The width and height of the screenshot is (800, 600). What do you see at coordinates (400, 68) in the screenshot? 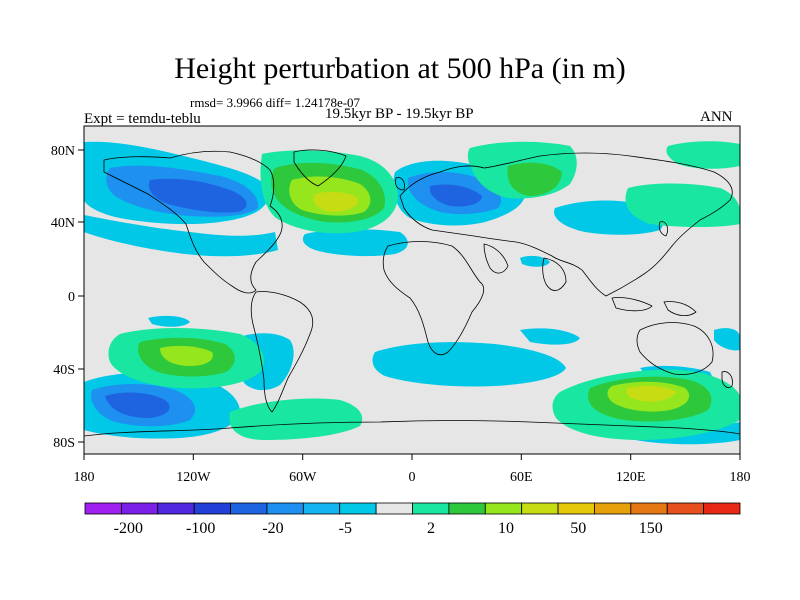
I see `plot-title: Height perturbation at 500 hPa (in m)` at bounding box center [400, 68].